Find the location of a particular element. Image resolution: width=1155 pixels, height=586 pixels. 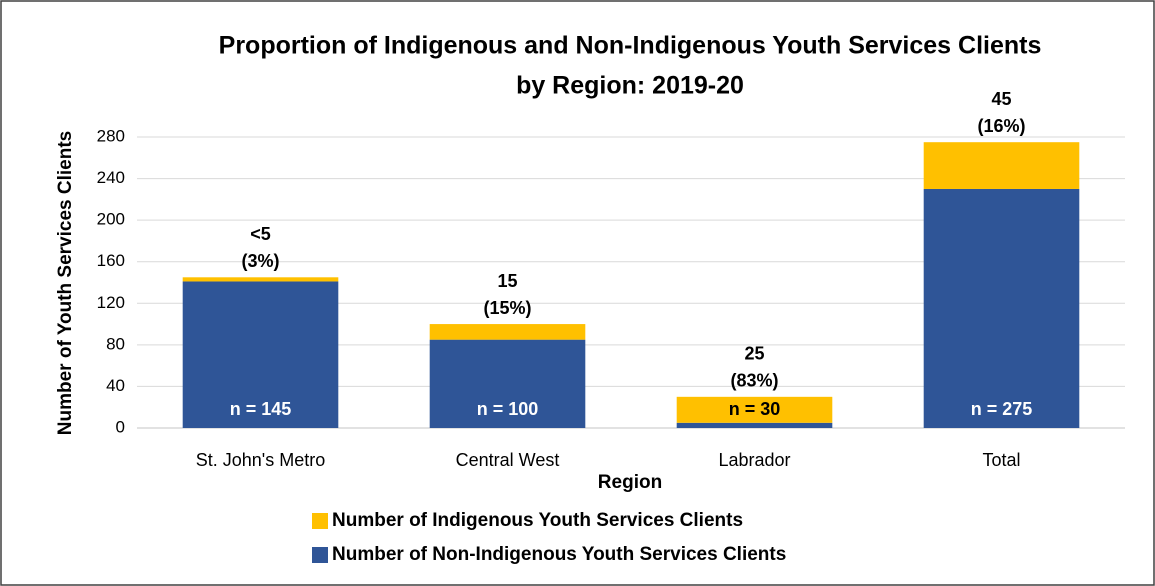

data-label: 25 is located at coordinates (754, 354).